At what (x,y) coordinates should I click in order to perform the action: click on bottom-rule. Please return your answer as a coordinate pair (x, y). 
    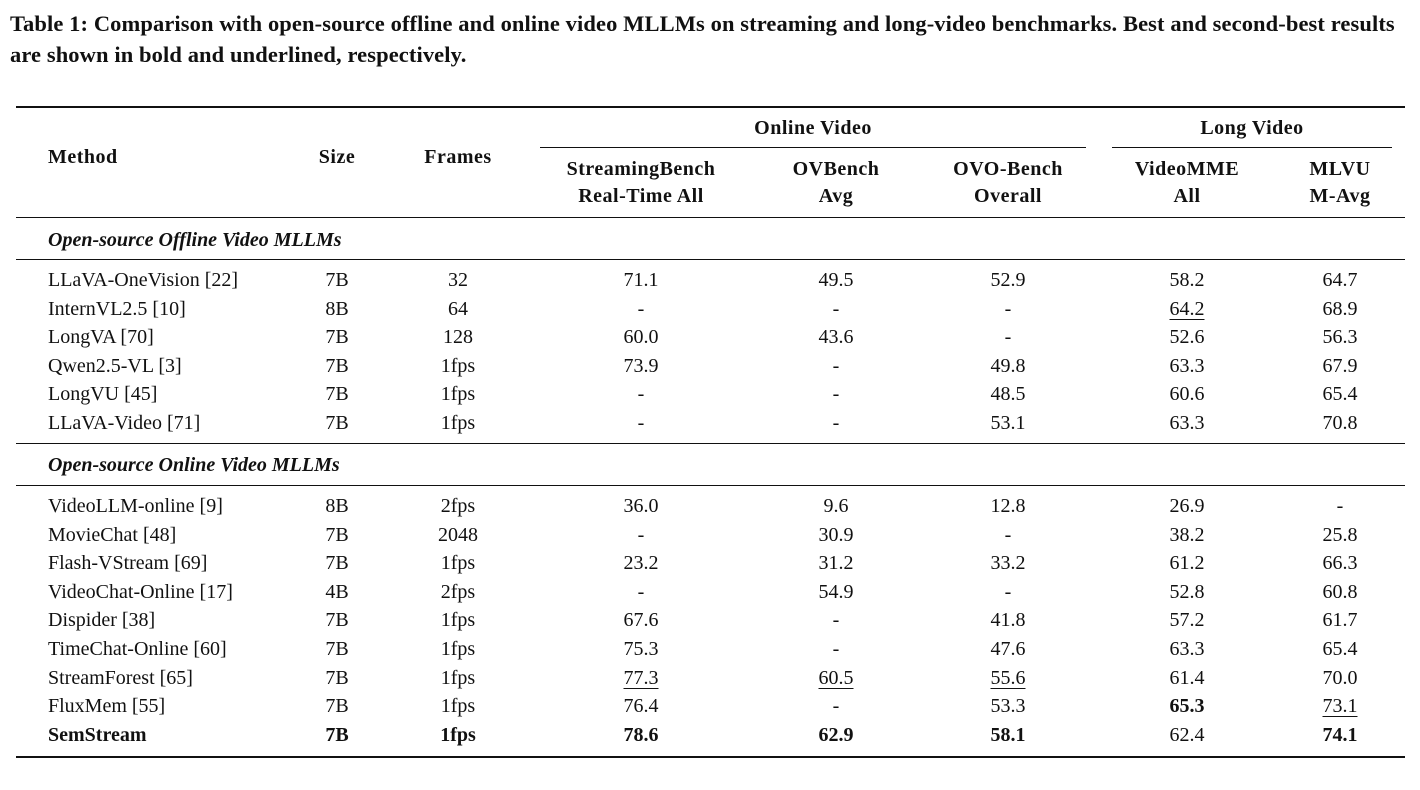
    Looking at the image, I should click on (710, 757).